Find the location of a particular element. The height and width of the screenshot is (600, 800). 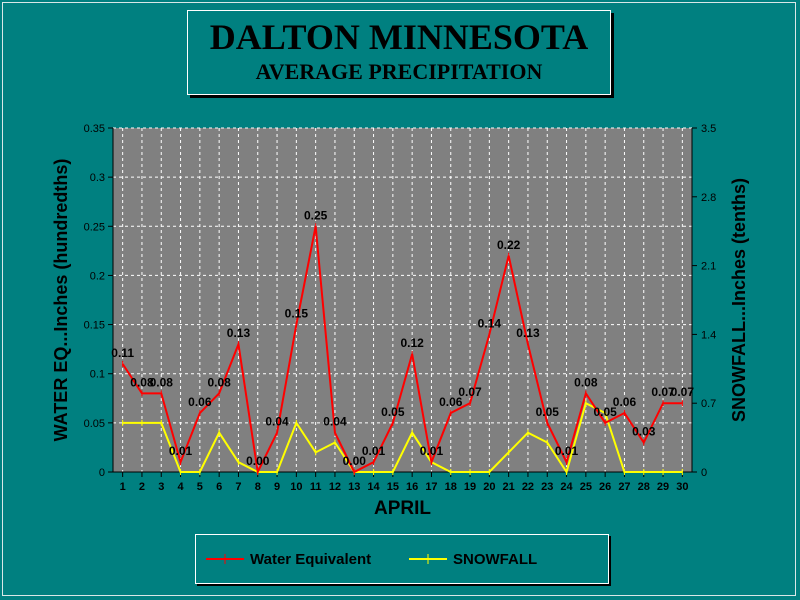

data-label-water: 0.14 is located at coordinates (490, 323).